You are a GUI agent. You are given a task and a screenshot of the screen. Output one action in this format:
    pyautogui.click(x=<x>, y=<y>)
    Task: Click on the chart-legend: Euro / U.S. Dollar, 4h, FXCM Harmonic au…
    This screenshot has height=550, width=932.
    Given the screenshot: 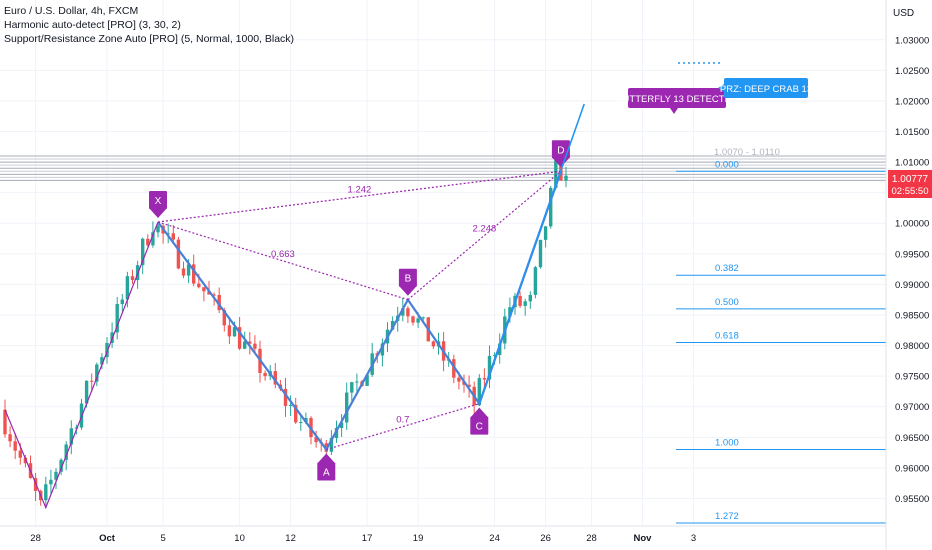 What is the action you would take?
    pyautogui.click(x=149, y=25)
    